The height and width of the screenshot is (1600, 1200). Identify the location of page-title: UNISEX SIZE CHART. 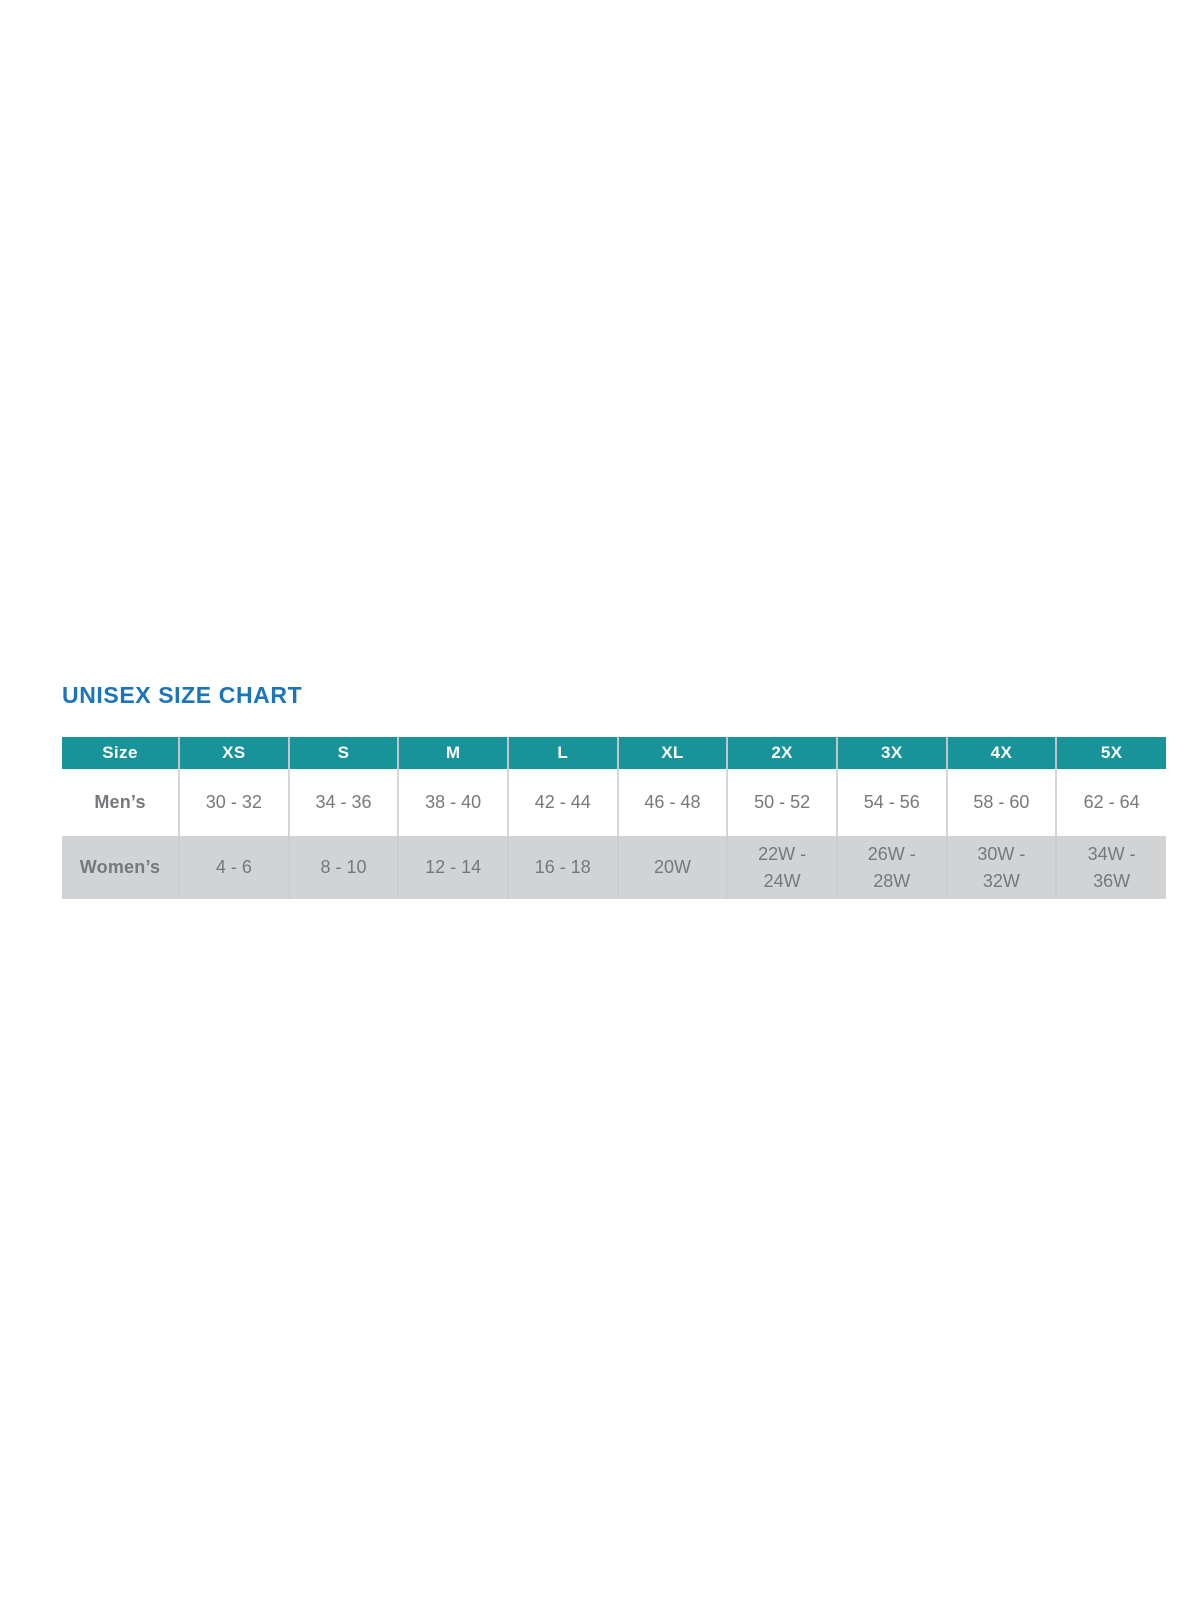
(182, 695).